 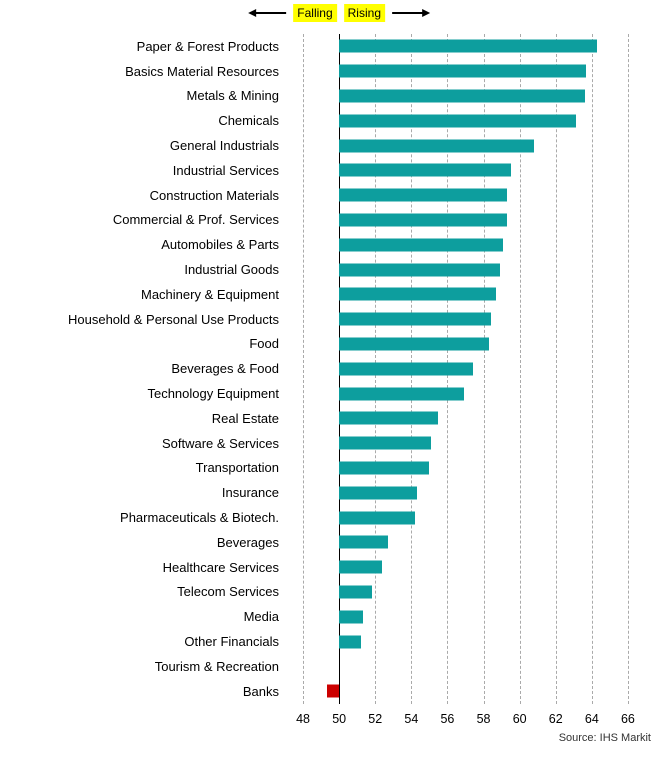 I want to click on x-axis-tick-label: 50, so click(x=339, y=719).